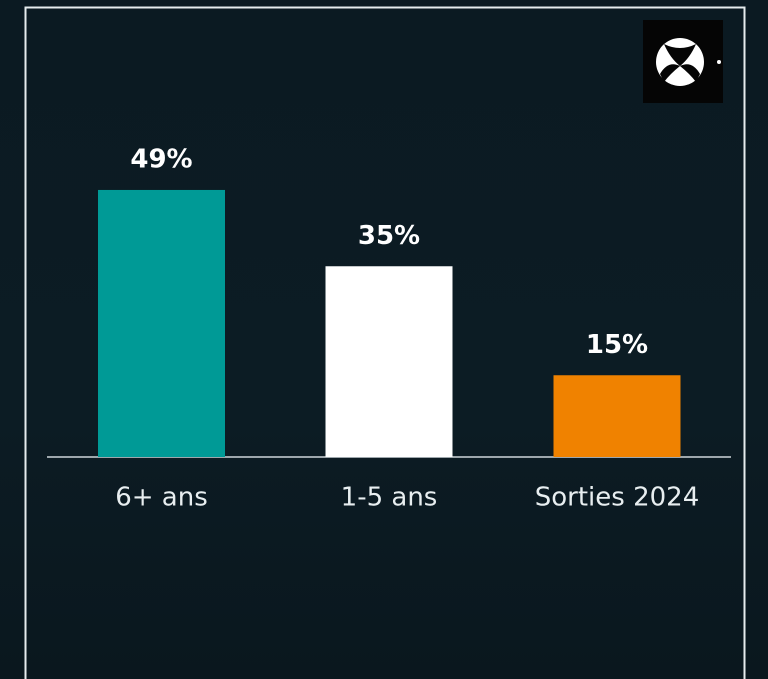 The height and width of the screenshot is (679, 768). I want to click on x-tick-label: 1-5 ans, so click(389, 498).